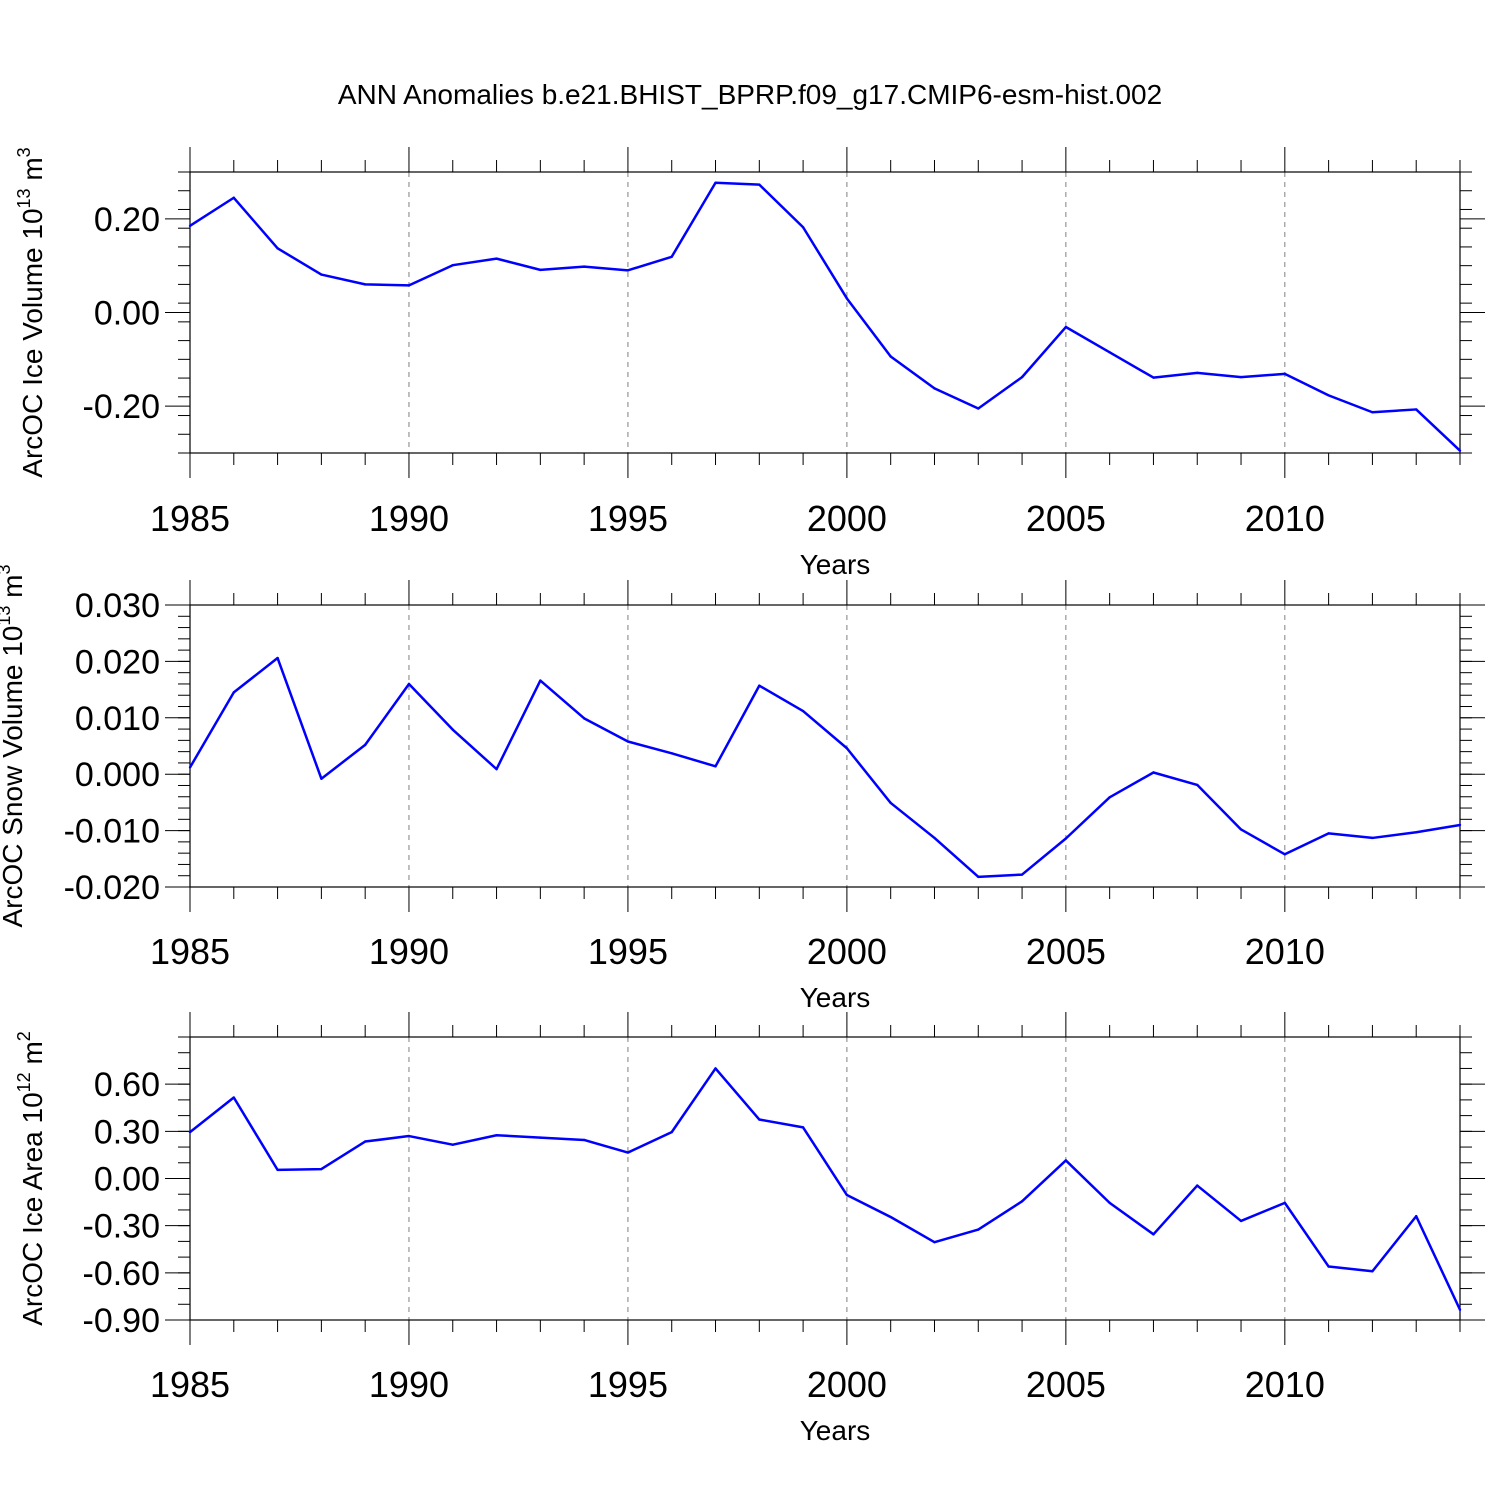 The image size is (1500, 1505). What do you see at coordinates (117, 606) in the screenshot?
I see `y-tick-label: 0.030` at bounding box center [117, 606].